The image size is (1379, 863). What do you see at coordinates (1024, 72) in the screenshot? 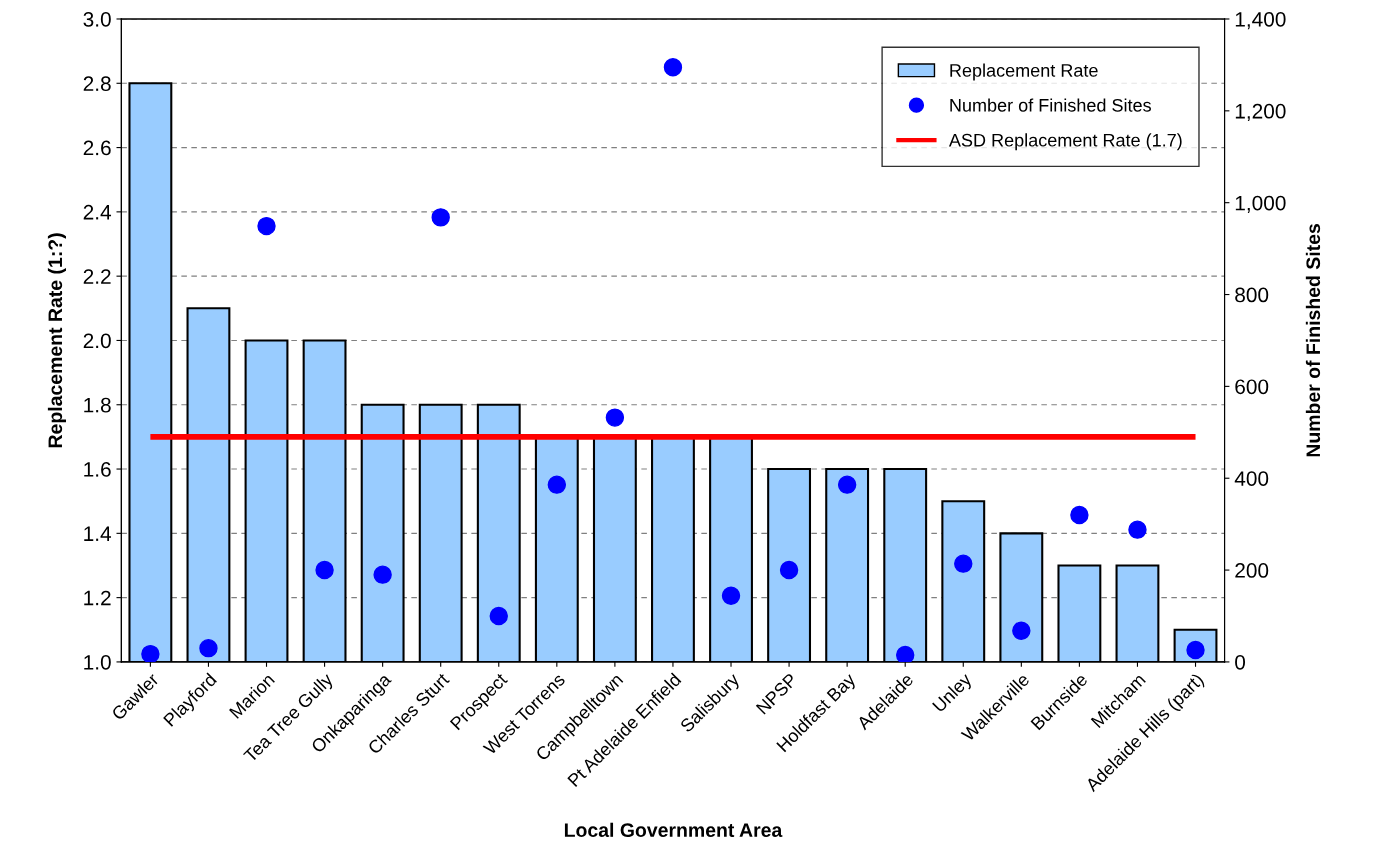
I see `legend-label: Replacement Rate` at bounding box center [1024, 72].